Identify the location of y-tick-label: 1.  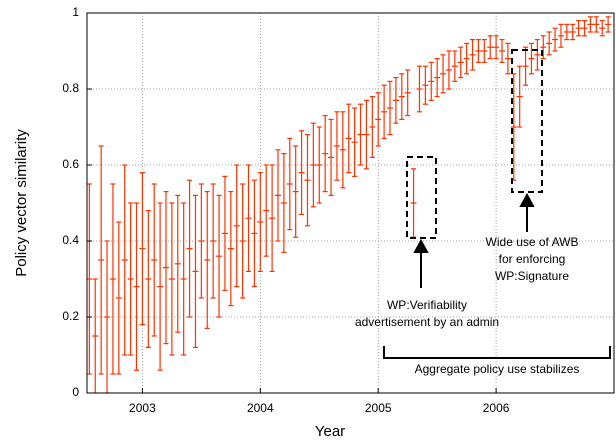
(75, 12).